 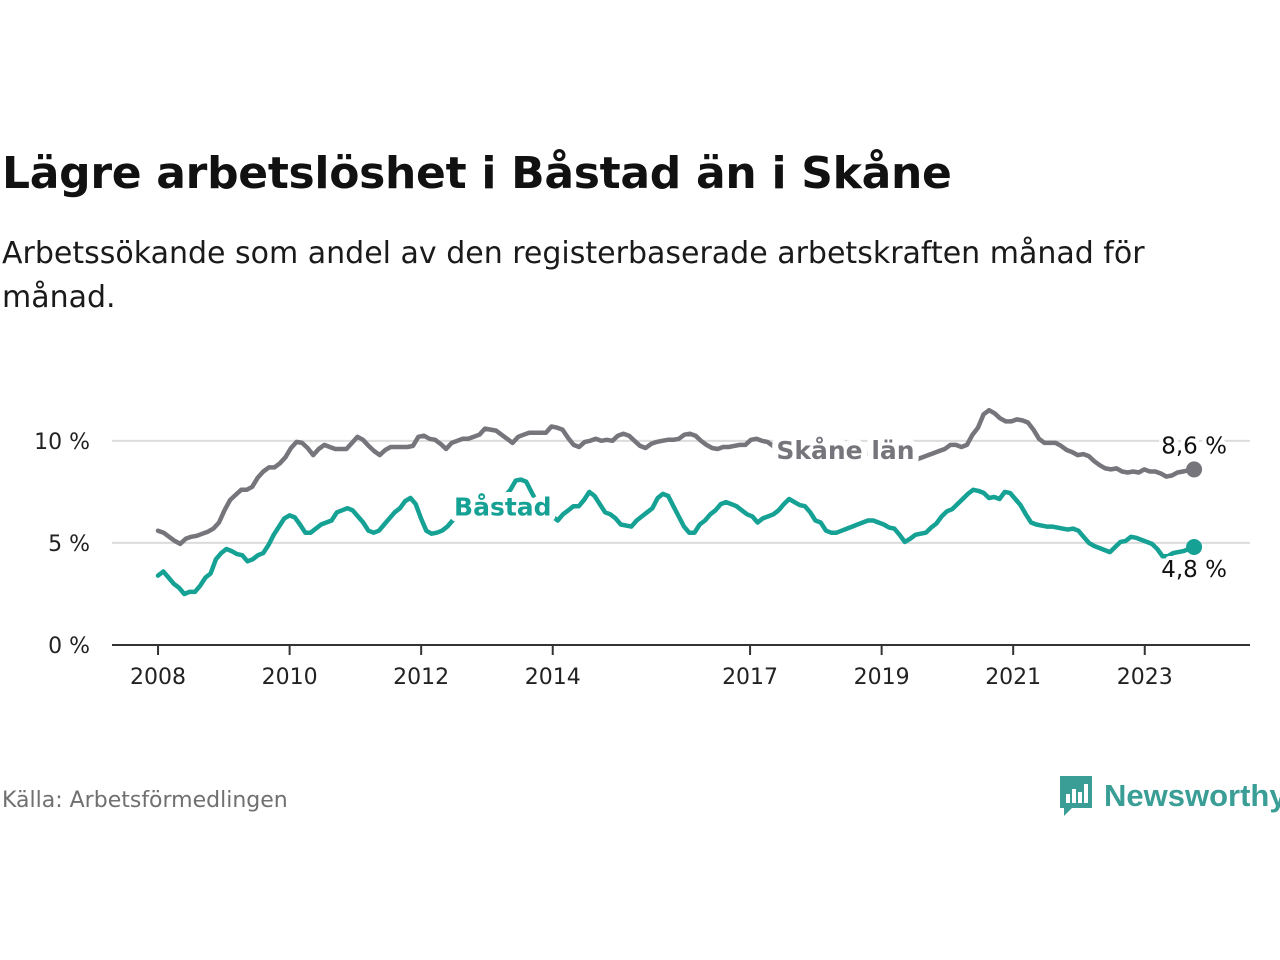 I want to click on series-line-bastad, so click(x=676, y=537).